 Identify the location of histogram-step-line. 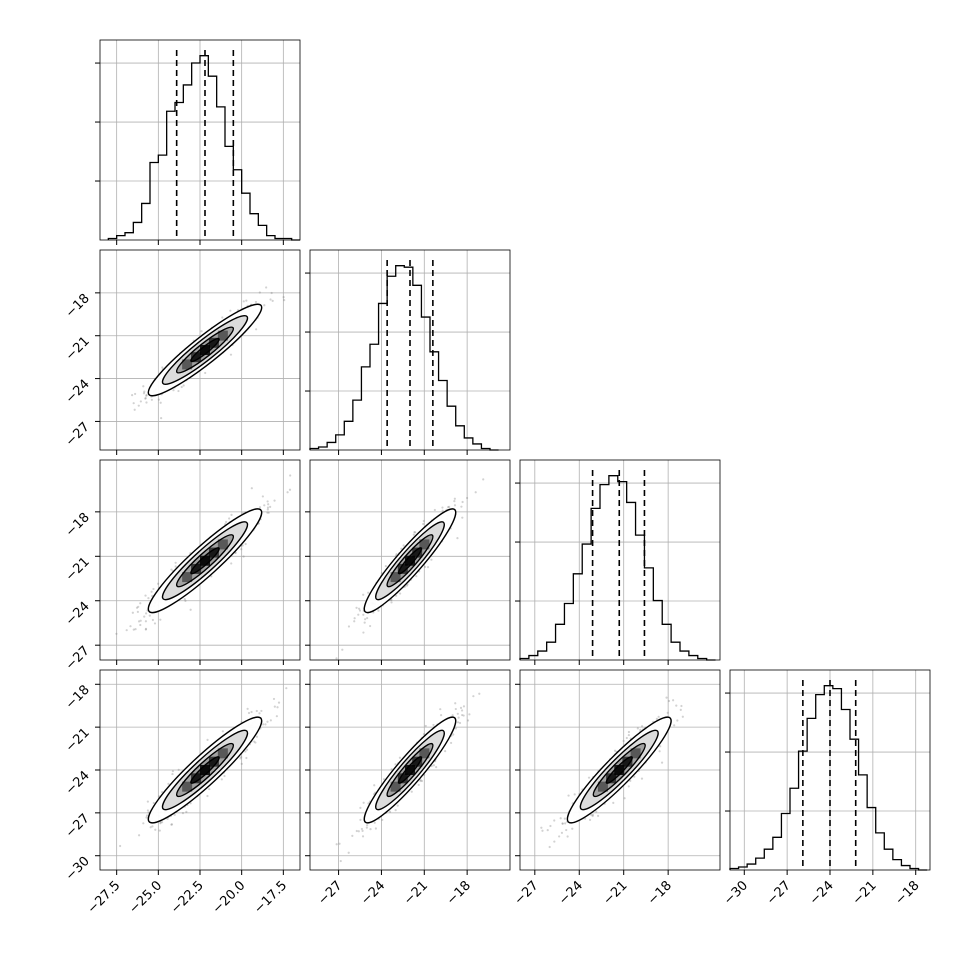
(617, 568).